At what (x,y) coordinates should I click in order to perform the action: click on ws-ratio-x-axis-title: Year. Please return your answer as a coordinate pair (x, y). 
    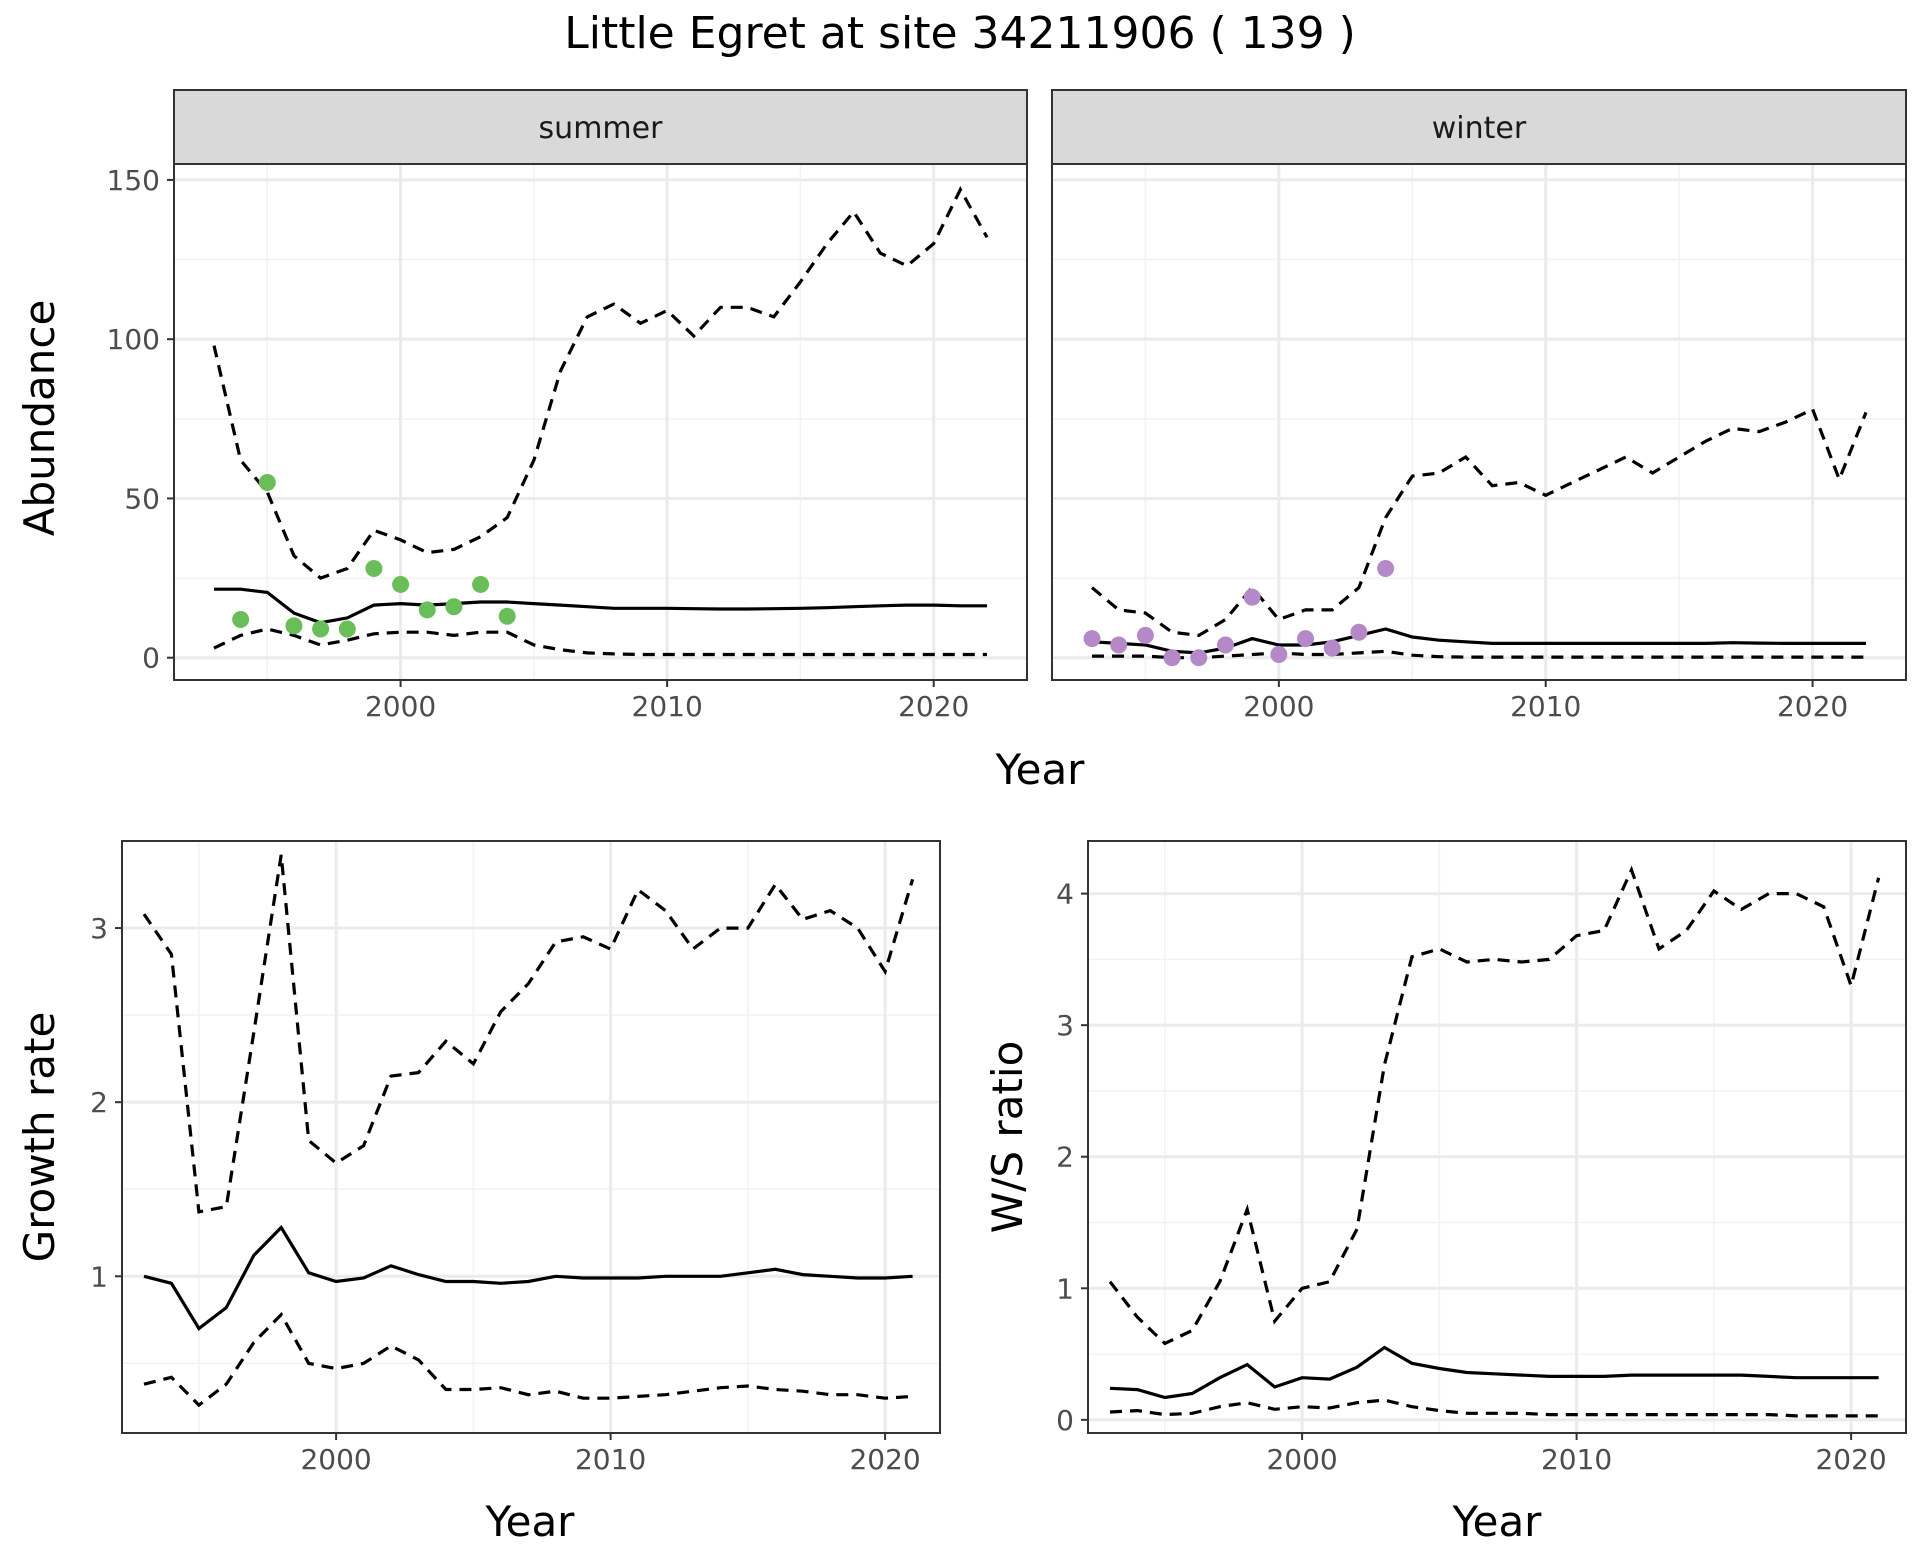
    Looking at the image, I should click on (1497, 1521).